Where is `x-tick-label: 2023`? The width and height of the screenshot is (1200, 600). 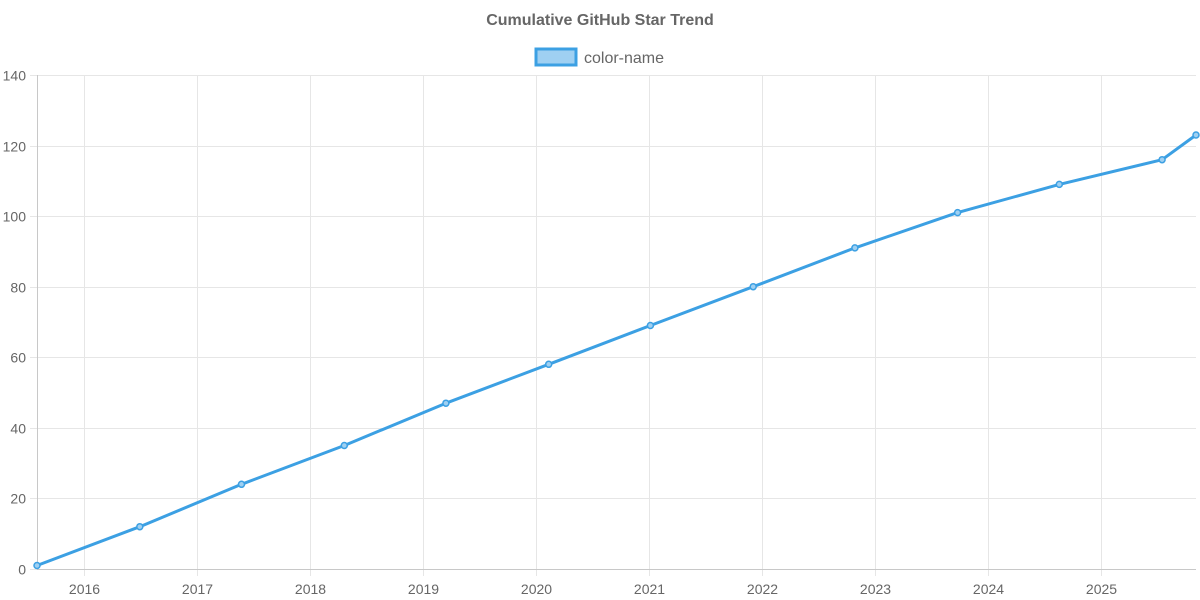 x-tick-label: 2023 is located at coordinates (875, 589).